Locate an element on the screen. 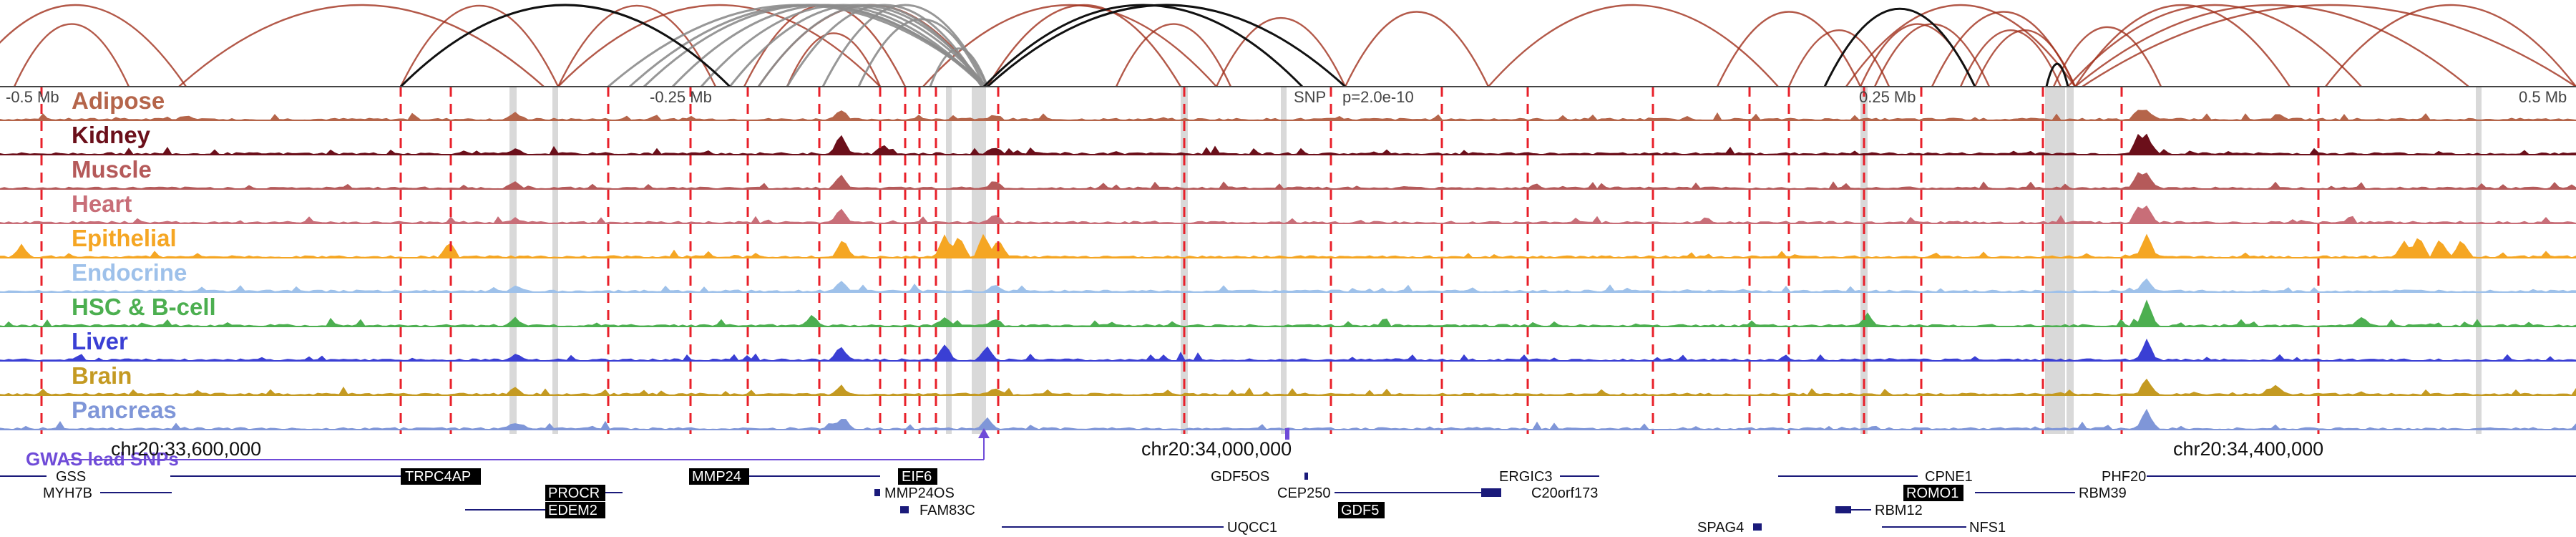 Image resolution: width=2576 pixels, height=537 pixels. gene-label: ROMO1 is located at coordinates (1932, 493).